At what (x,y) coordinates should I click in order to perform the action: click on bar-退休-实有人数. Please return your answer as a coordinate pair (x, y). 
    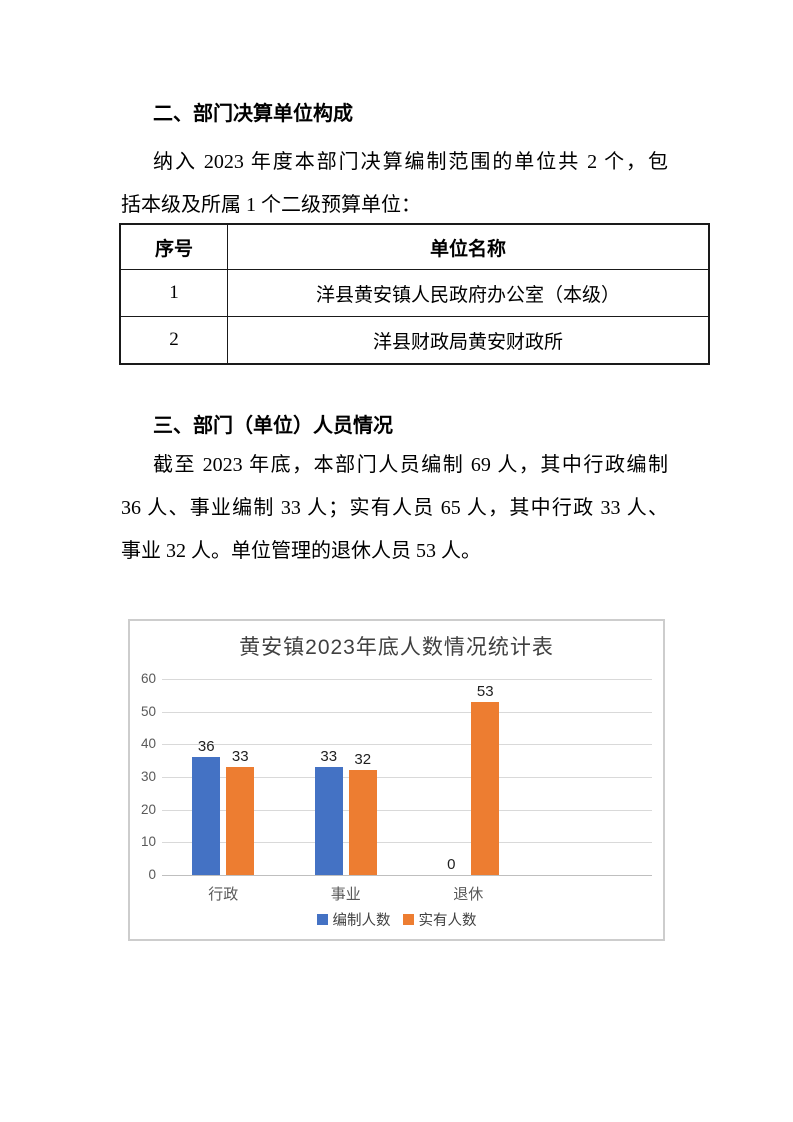
    Looking at the image, I should click on (485, 788).